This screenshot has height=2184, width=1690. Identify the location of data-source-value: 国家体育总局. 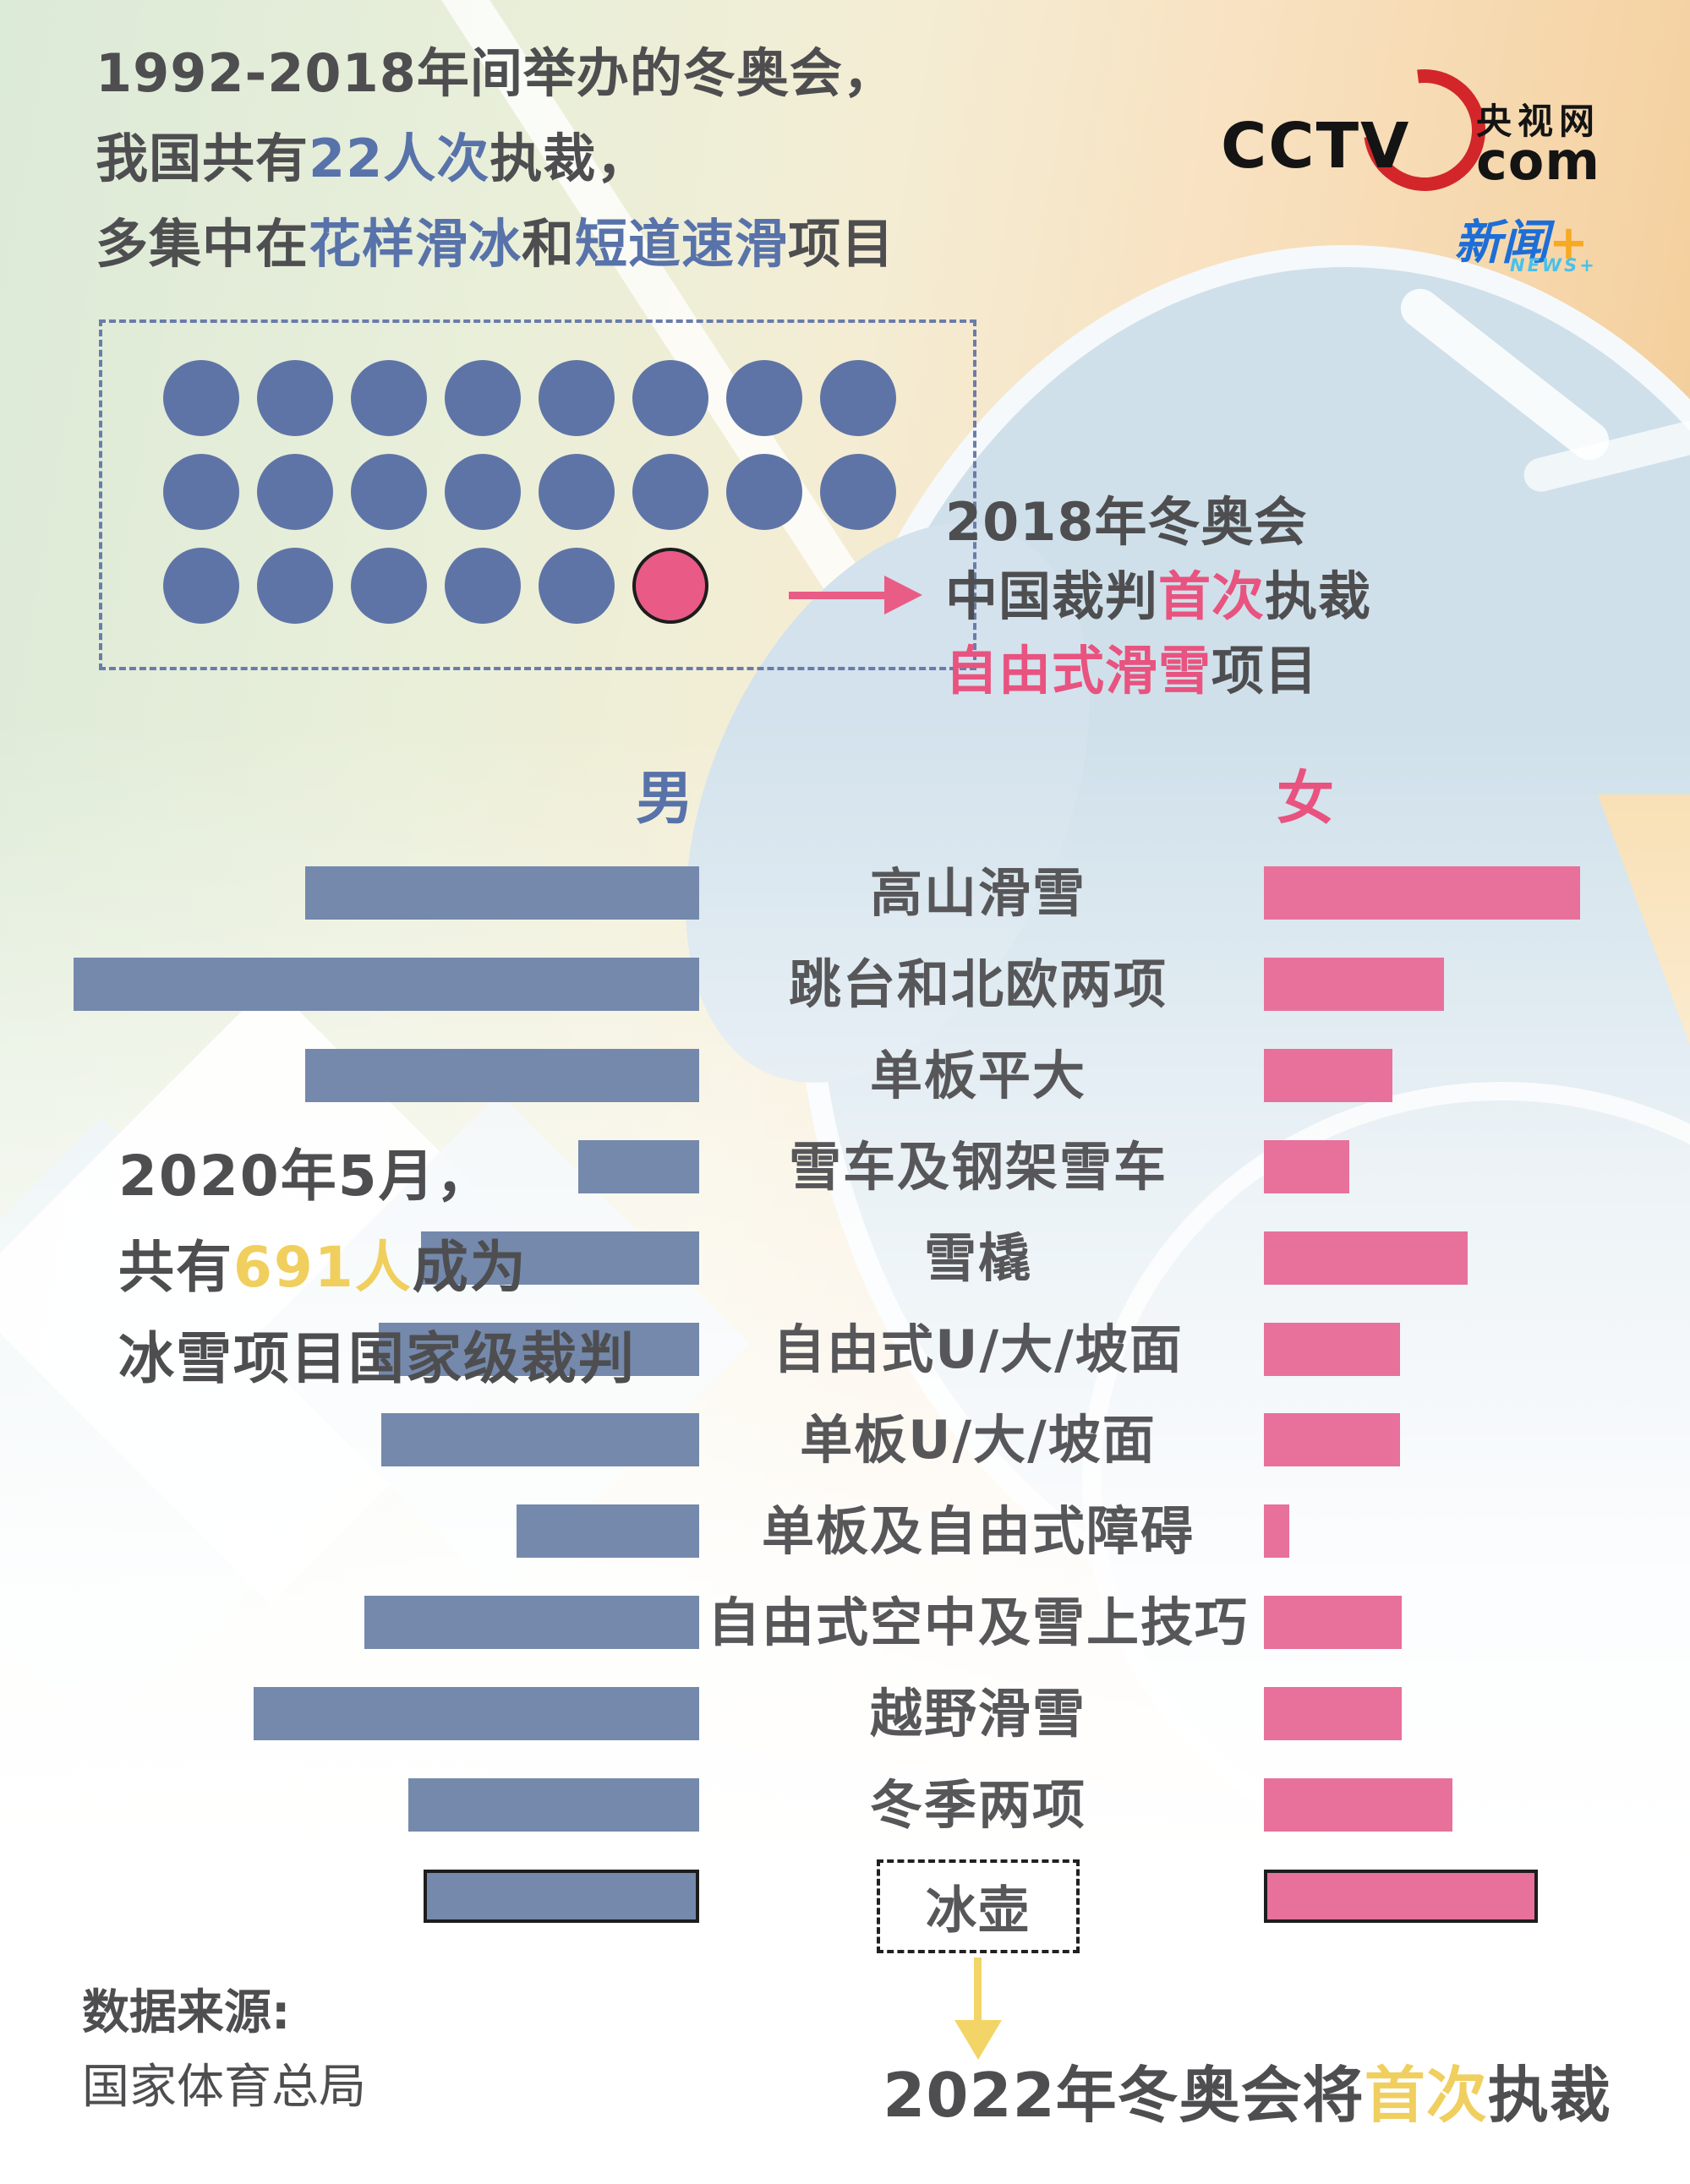
(224, 2087).